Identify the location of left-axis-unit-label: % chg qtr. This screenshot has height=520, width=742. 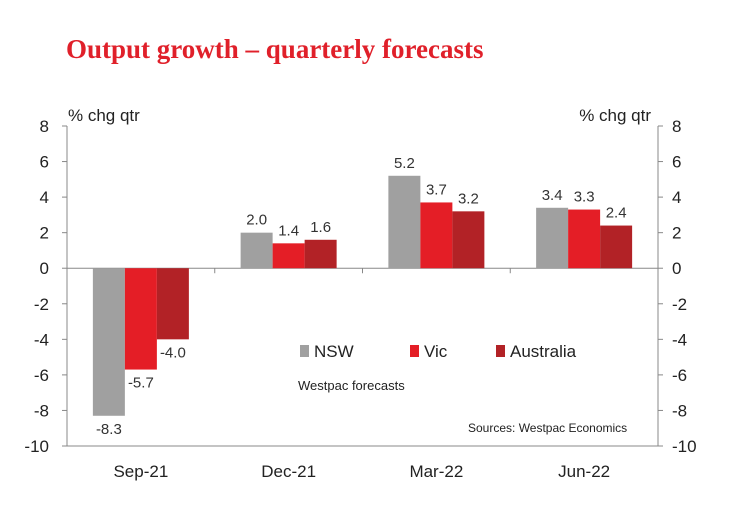
(104, 115).